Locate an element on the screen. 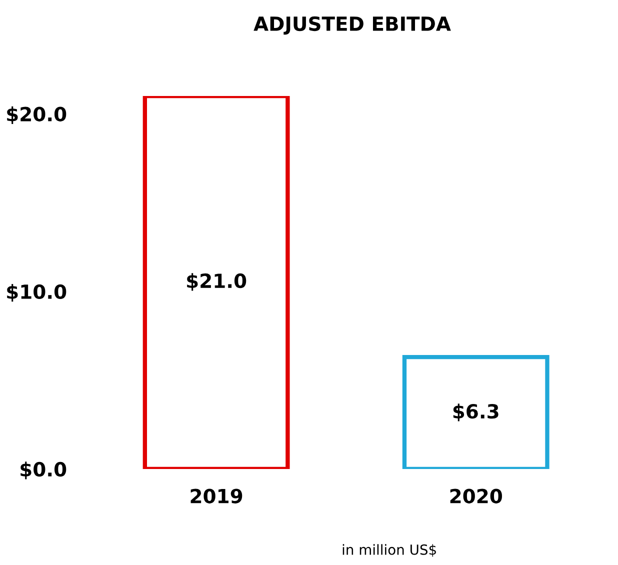 The height and width of the screenshot is (565, 618). y-tick-label: $10.0 is located at coordinates (36, 293).